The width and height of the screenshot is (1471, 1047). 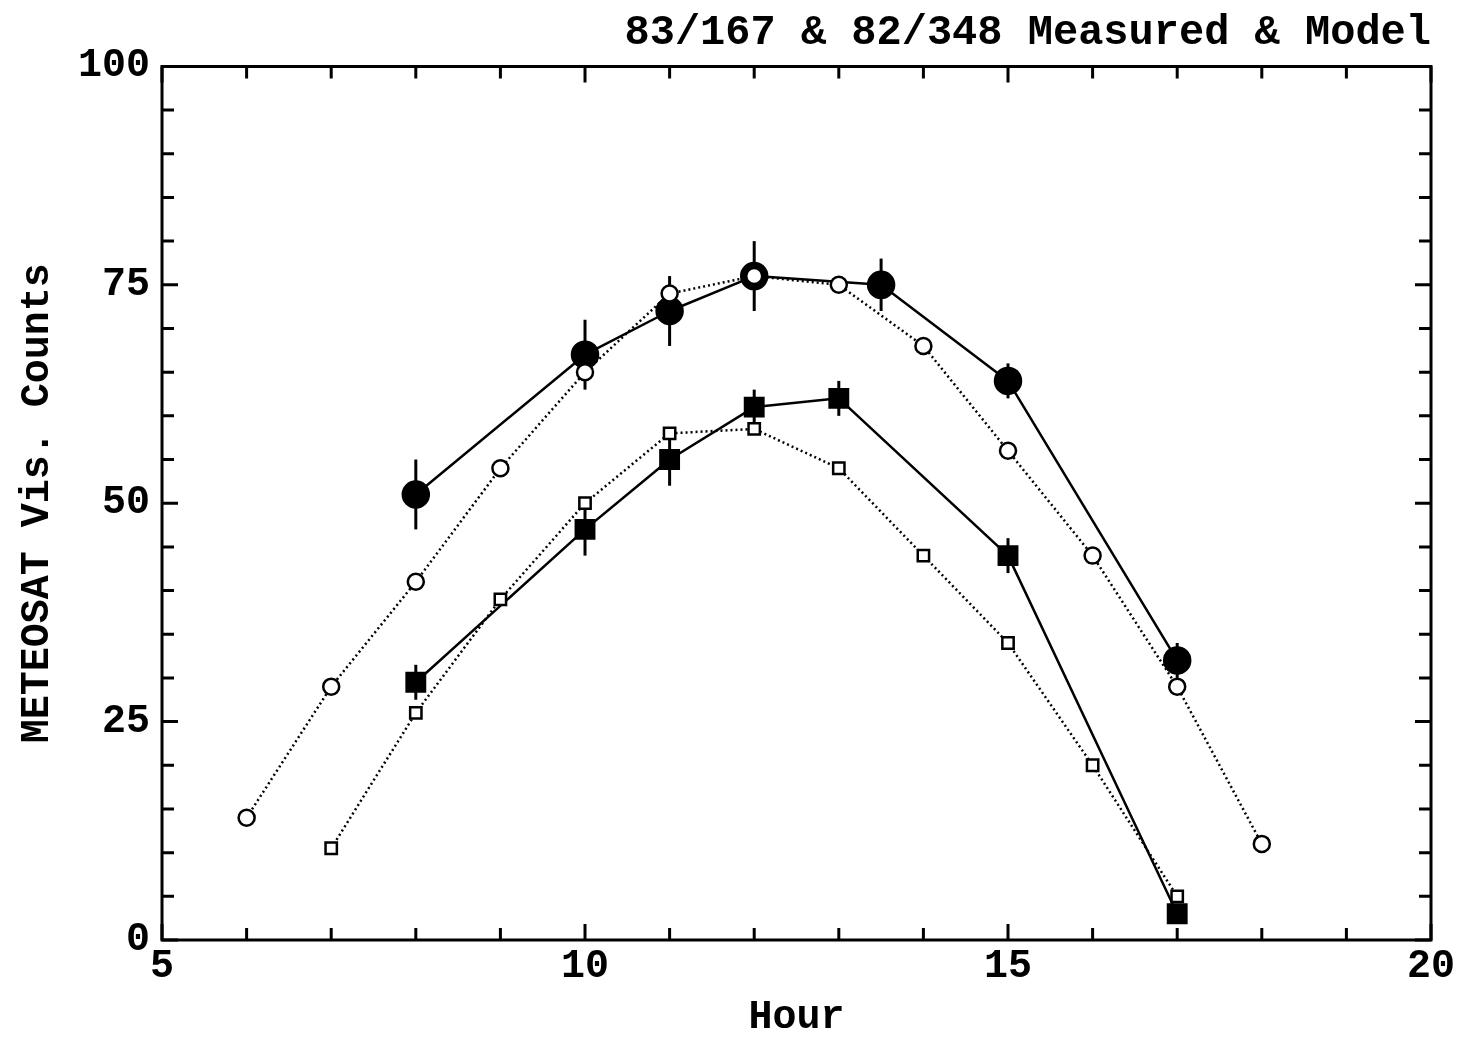 What do you see at coordinates (1431, 967) in the screenshot?
I see `x-tick-label: 20` at bounding box center [1431, 967].